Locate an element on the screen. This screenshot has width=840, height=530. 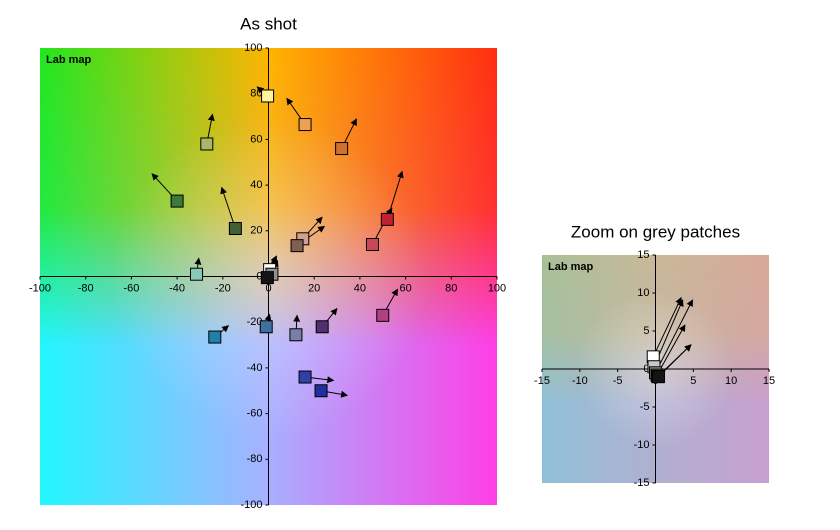
x-tick-label: -60 is located at coordinates (131, 288).